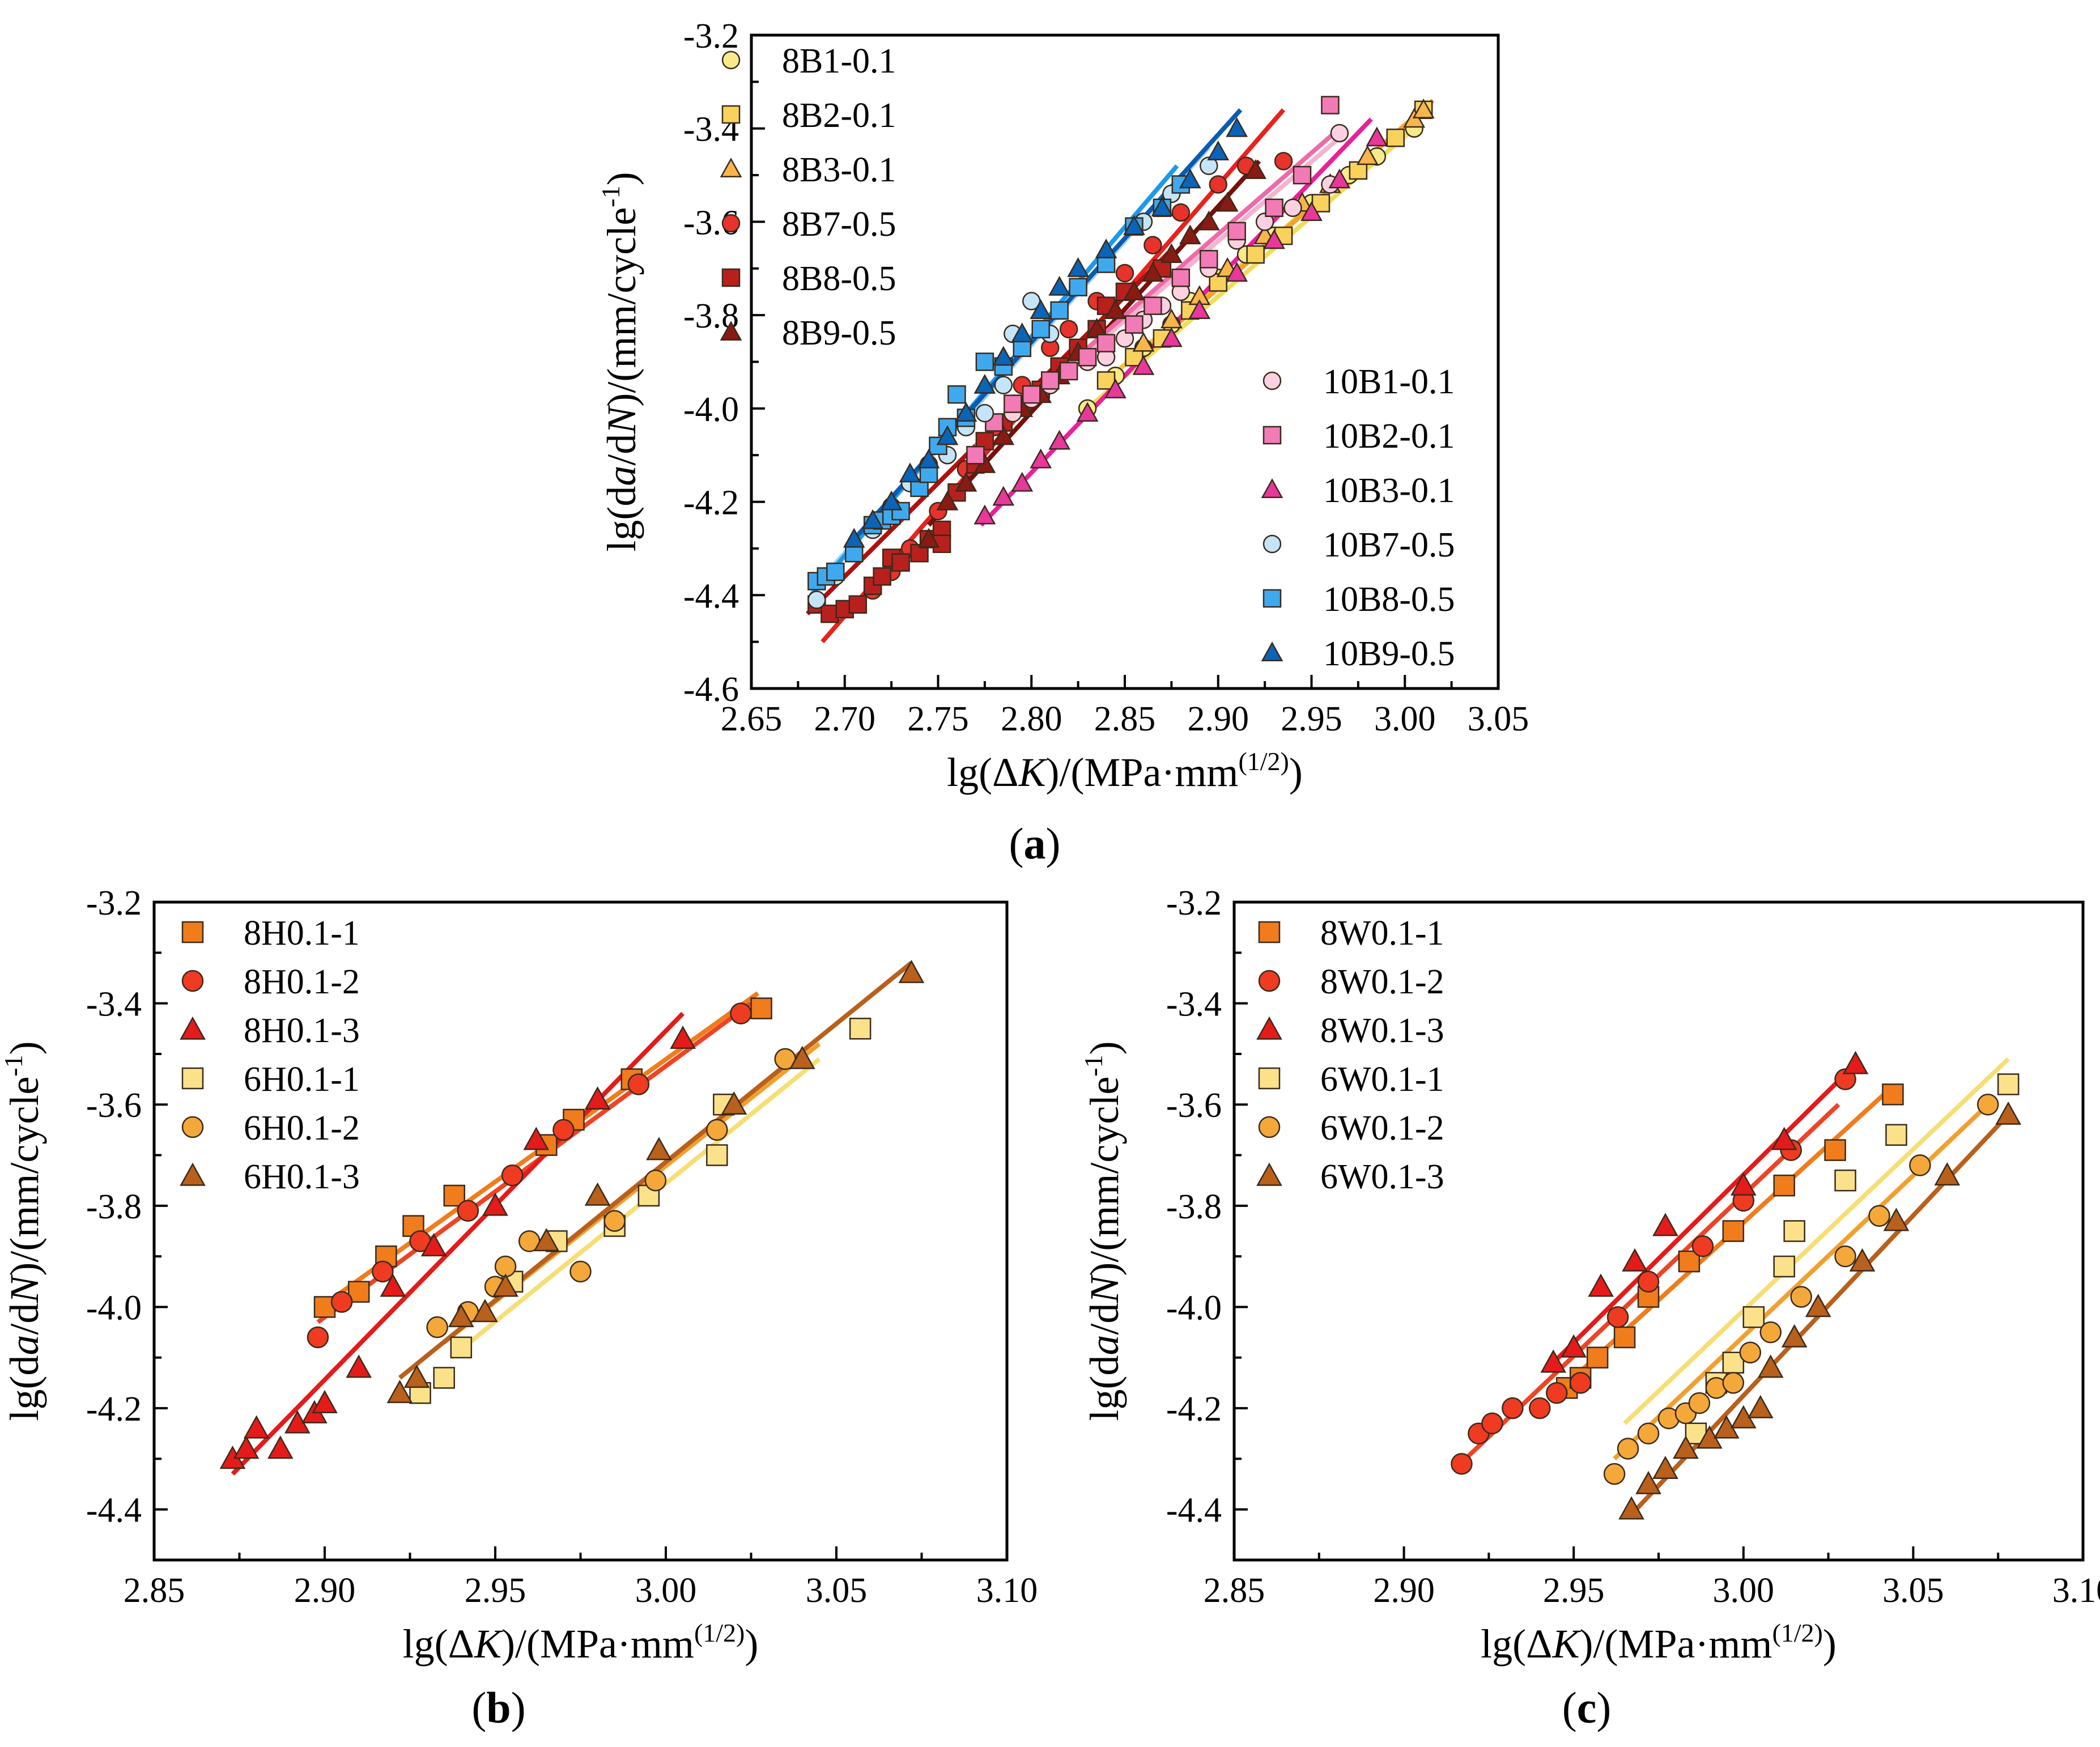 The height and width of the screenshot is (1747, 2100). I want to click on legend-label: 8H0.1-1, so click(302, 933).